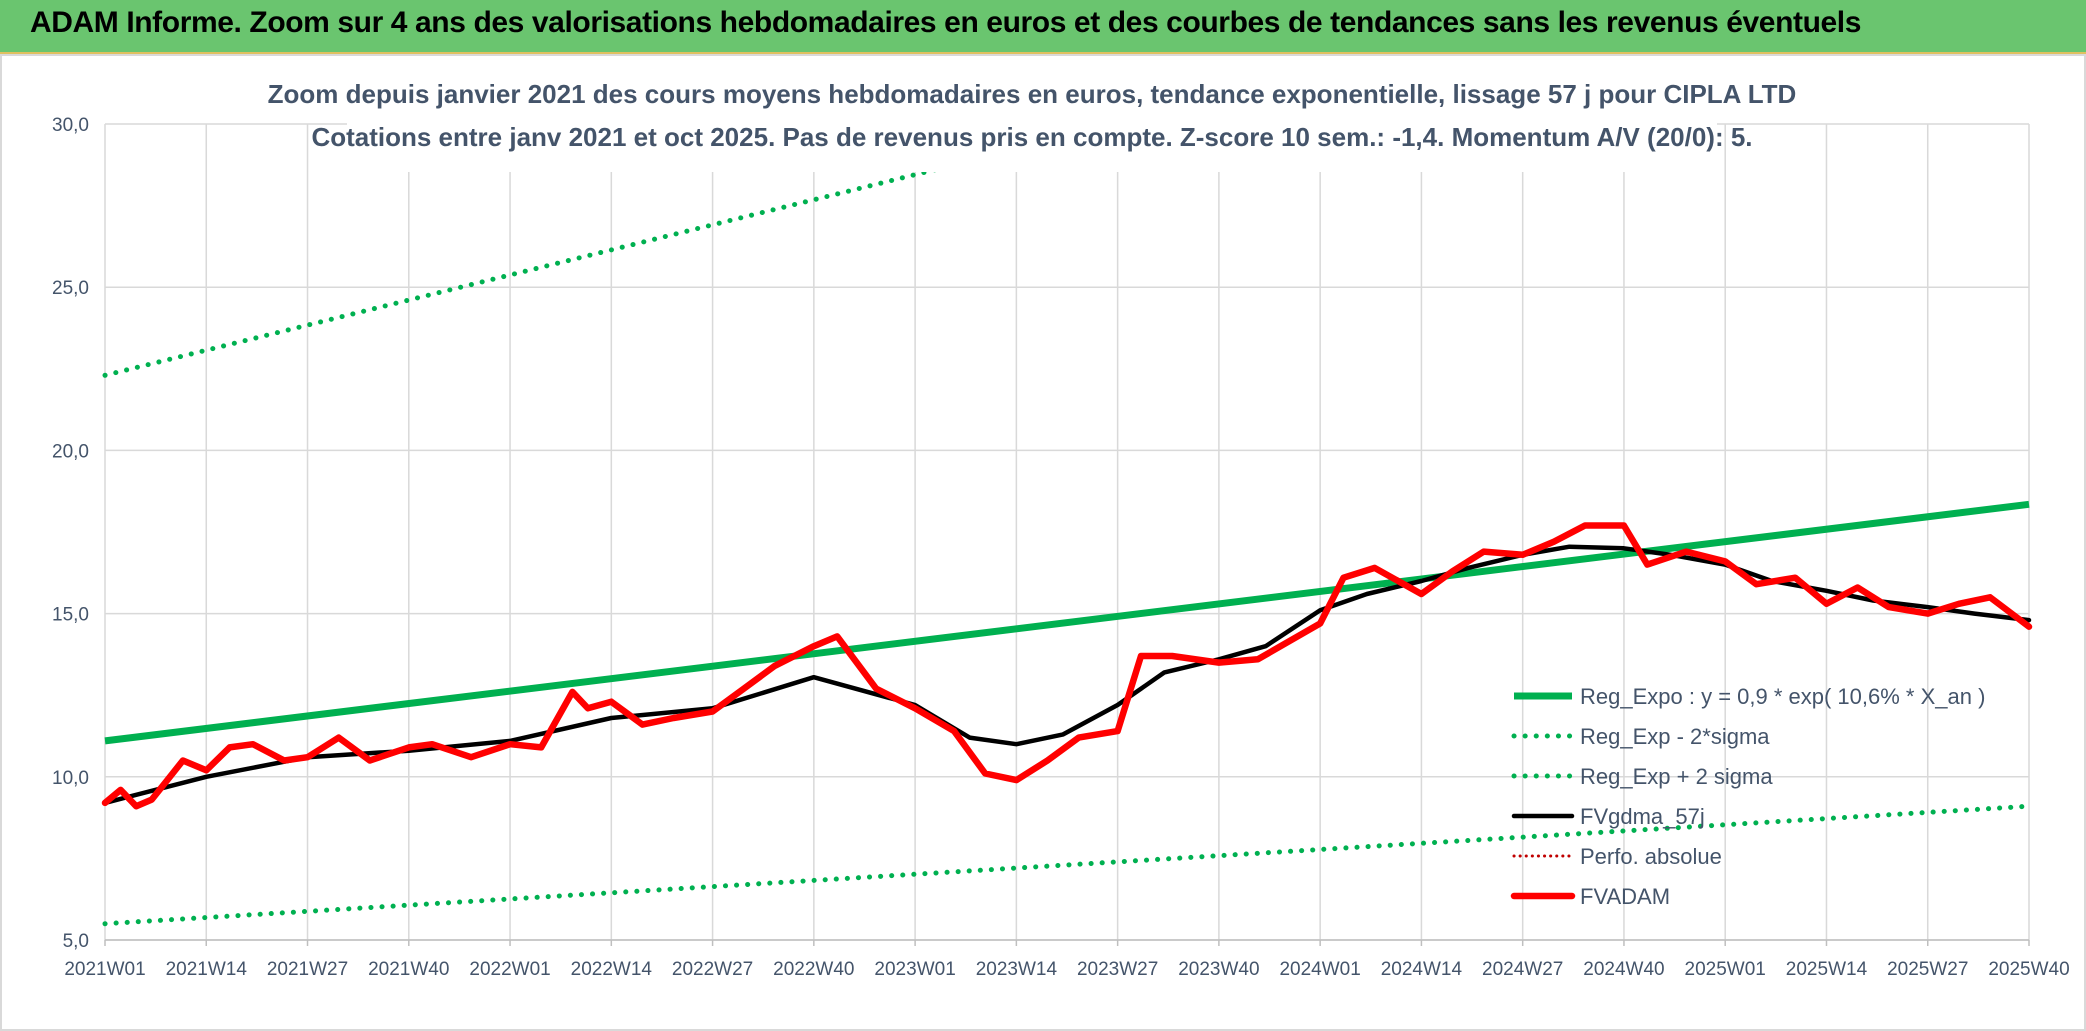 This screenshot has width=2086, height=1031. Describe the element at coordinates (1032, 119) in the screenshot. I see `title-box` at that location.